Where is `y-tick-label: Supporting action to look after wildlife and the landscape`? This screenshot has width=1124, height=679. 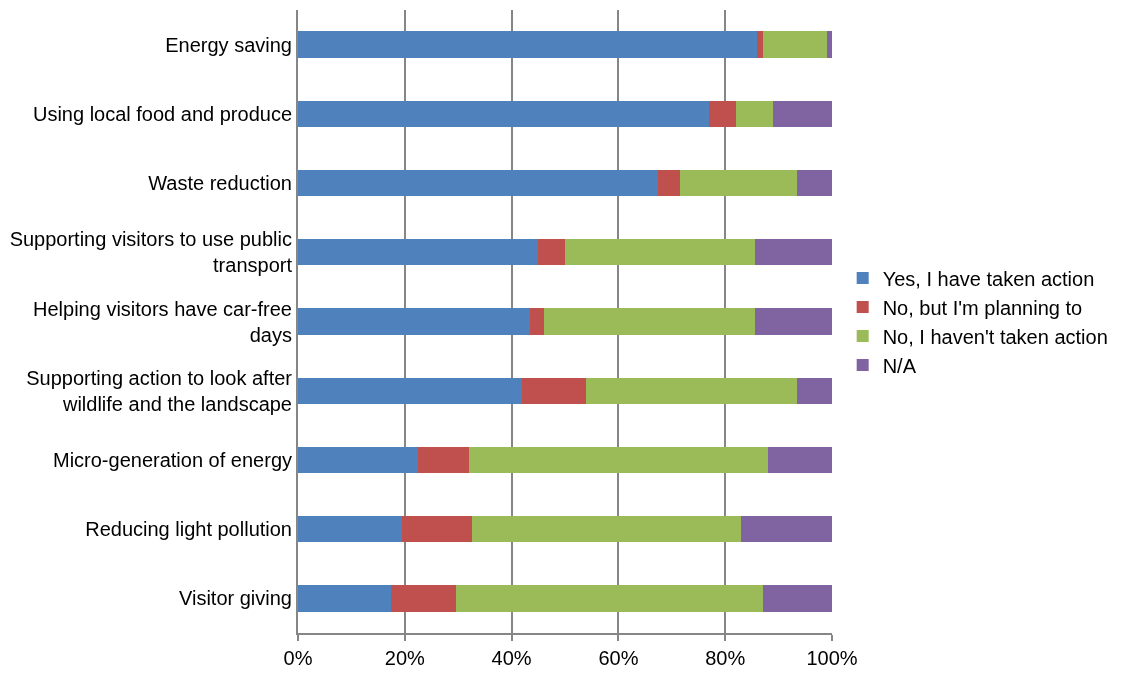 y-tick-label: Supporting action to look after wildlife and the landscape is located at coordinates (159, 390).